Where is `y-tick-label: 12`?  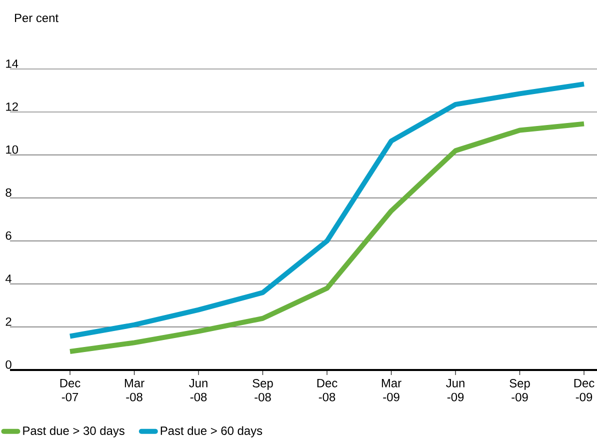 y-tick-label: 12 is located at coordinates (12, 106).